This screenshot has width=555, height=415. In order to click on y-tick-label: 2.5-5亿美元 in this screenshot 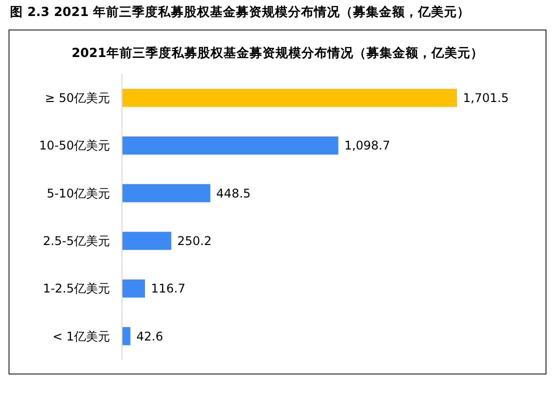, I will do `click(76, 241)`.